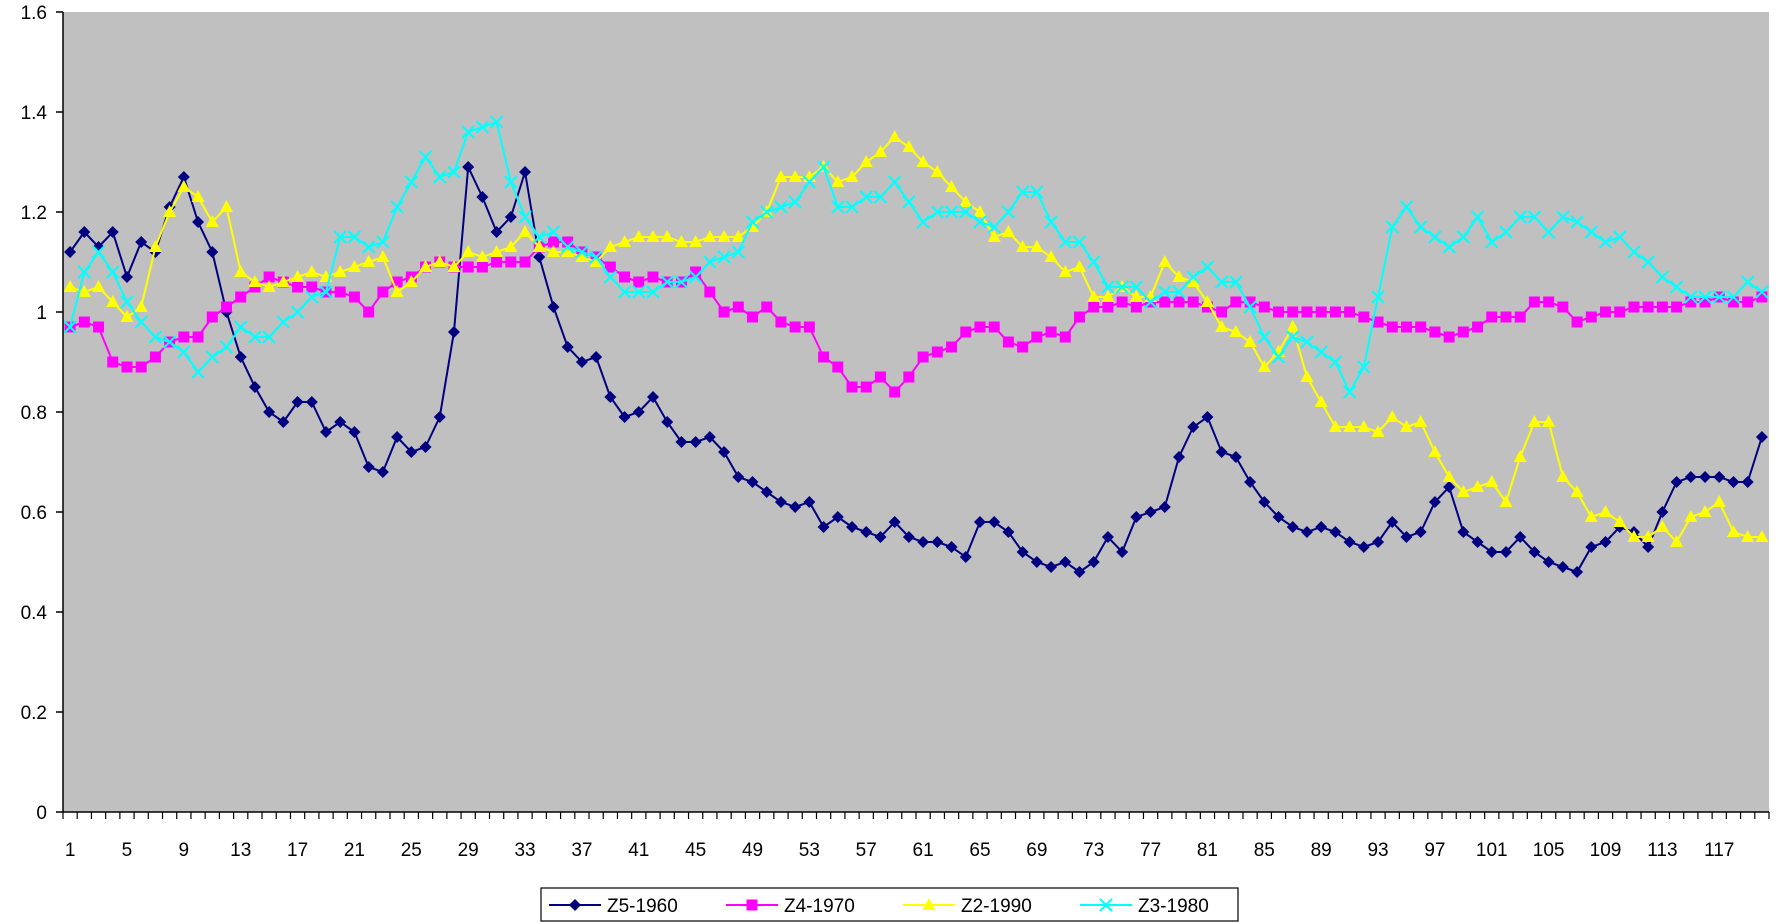 This screenshot has width=1777, height=922. I want to click on y-tick-label: 1.2, so click(34, 213).